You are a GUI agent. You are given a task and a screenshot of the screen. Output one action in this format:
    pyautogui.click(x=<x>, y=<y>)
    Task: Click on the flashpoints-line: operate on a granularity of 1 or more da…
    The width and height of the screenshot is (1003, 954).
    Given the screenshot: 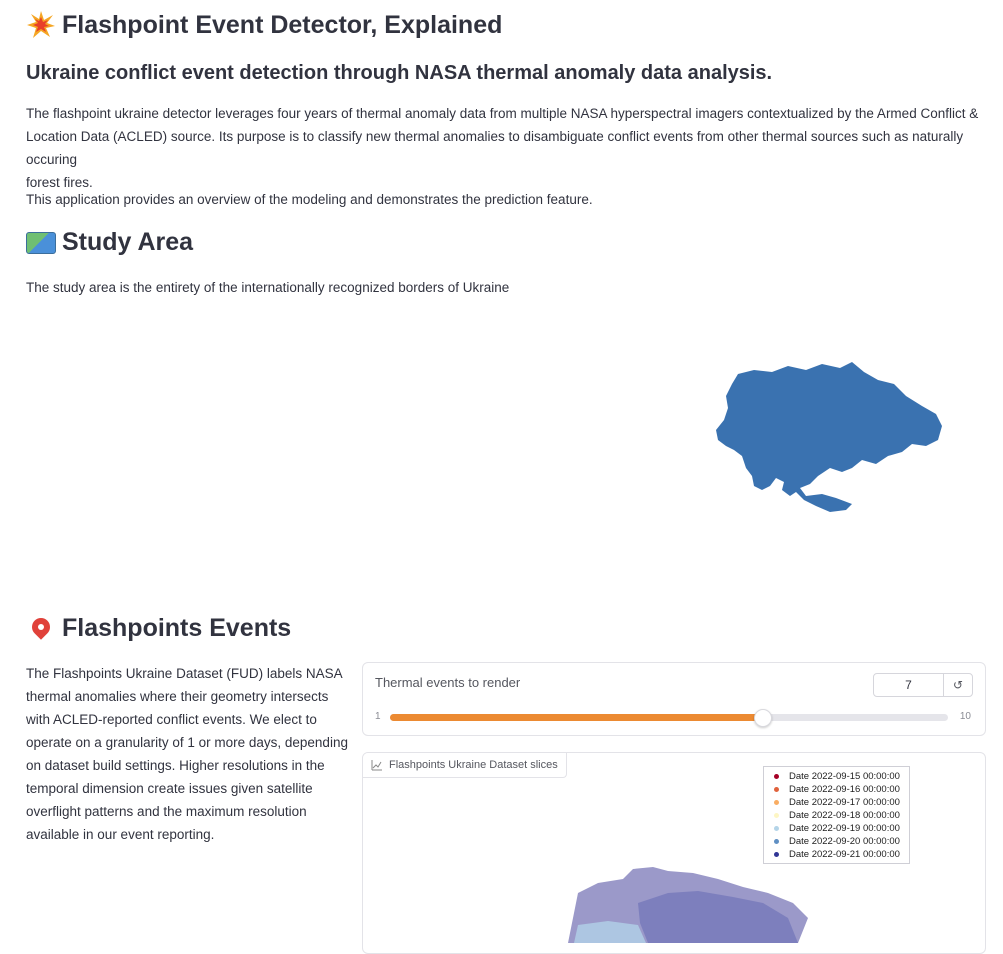 What is the action you would take?
    pyautogui.click(x=187, y=742)
    